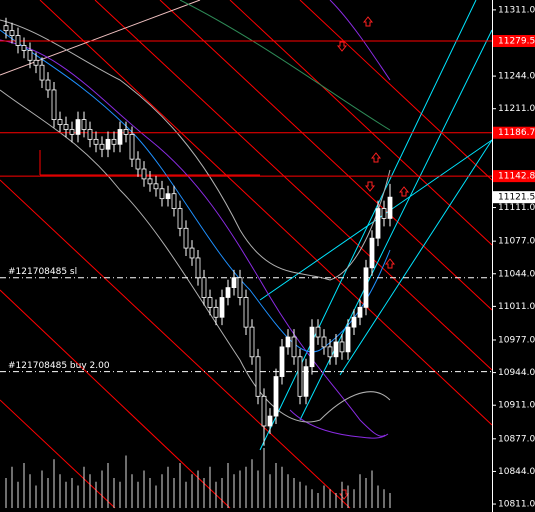  I want to click on y-tick-label: 10977.0, so click(516, 340).